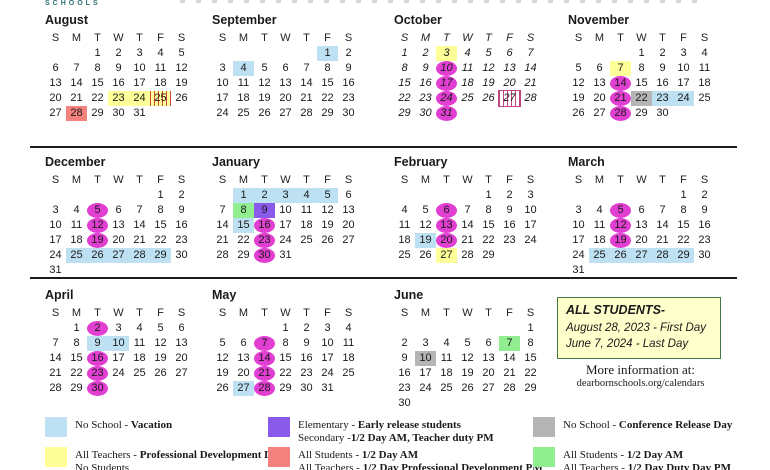 The image size is (770, 470). What do you see at coordinates (56, 457) in the screenshot?
I see `legend-color-swatch` at bounding box center [56, 457].